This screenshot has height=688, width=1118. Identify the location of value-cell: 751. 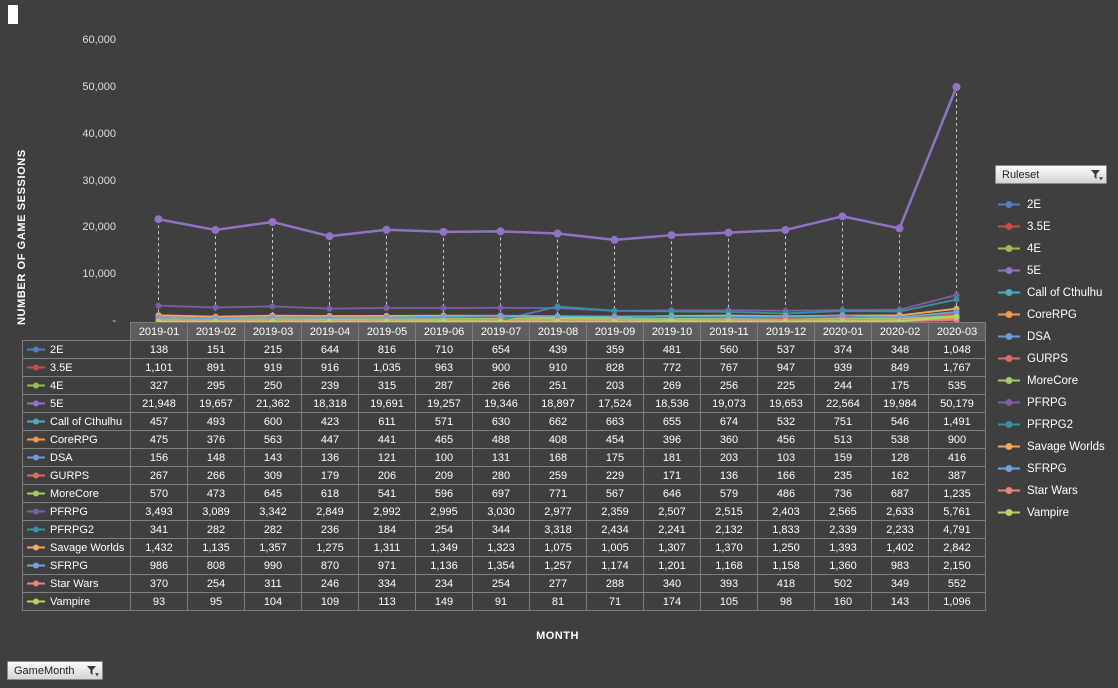
(843, 421).